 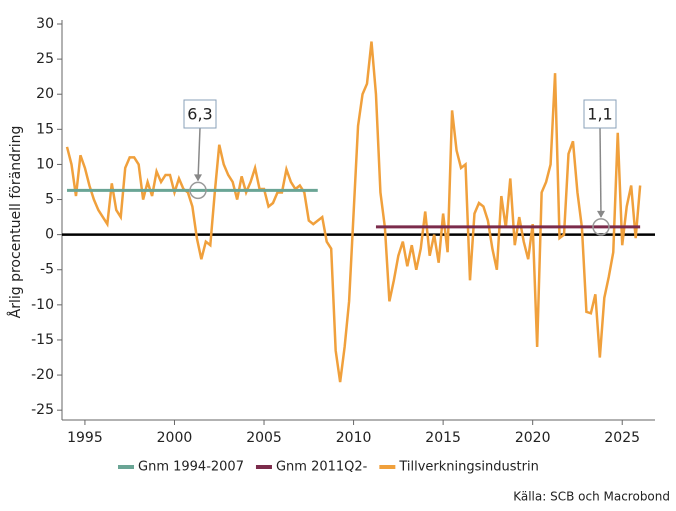 What do you see at coordinates (45, 164) in the screenshot?
I see `y-tick-label: 10` at bounding box center [45, 164].